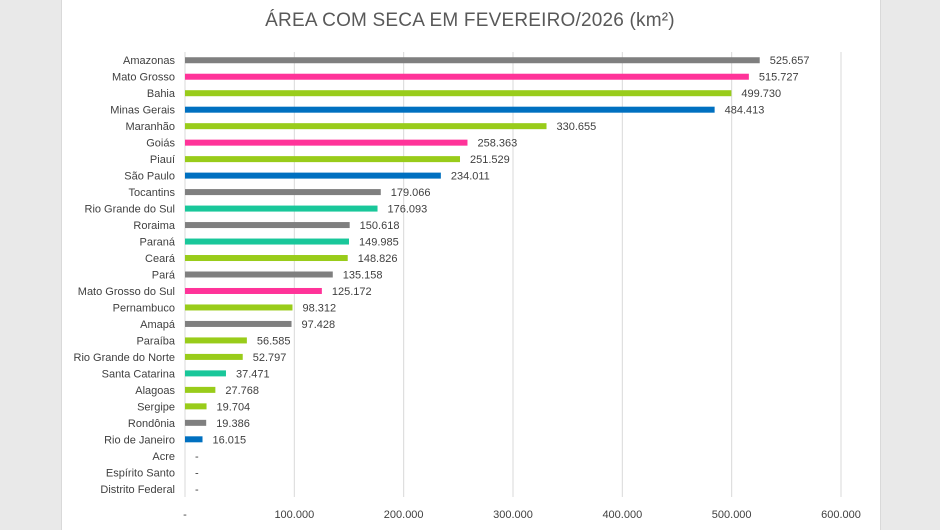  What do you see at coordinates (242, 391) in the screenshot?
I see `data-label: 27.768` at bounding box center [242, 391].